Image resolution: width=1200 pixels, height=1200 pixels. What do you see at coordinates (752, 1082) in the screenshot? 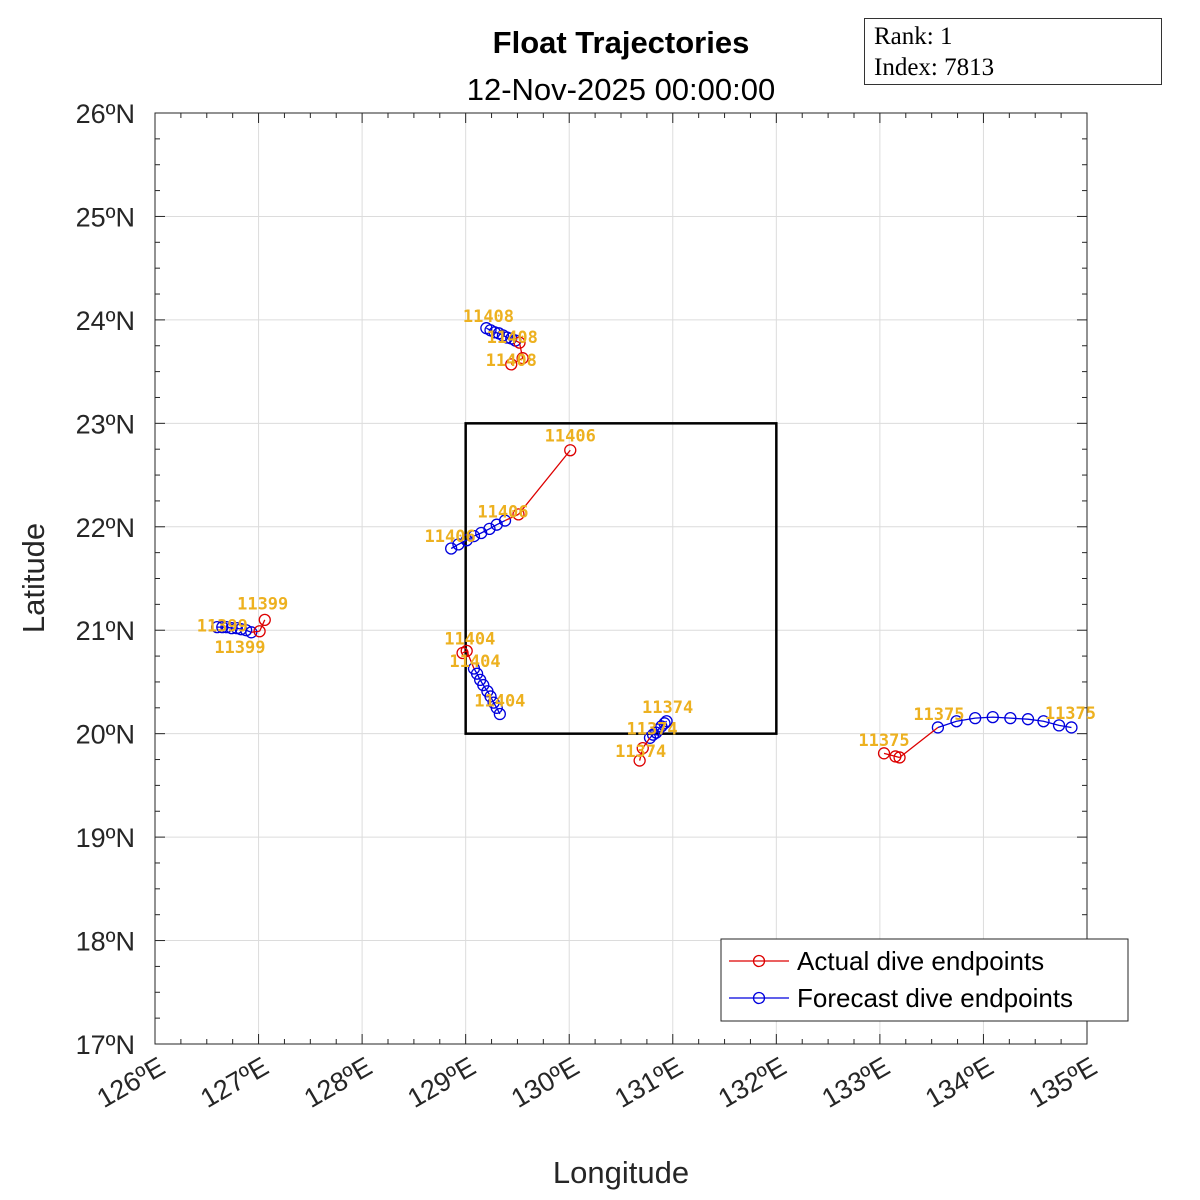
I see `x-tick-label: 132ºE` at bounding box center [752, 1082].